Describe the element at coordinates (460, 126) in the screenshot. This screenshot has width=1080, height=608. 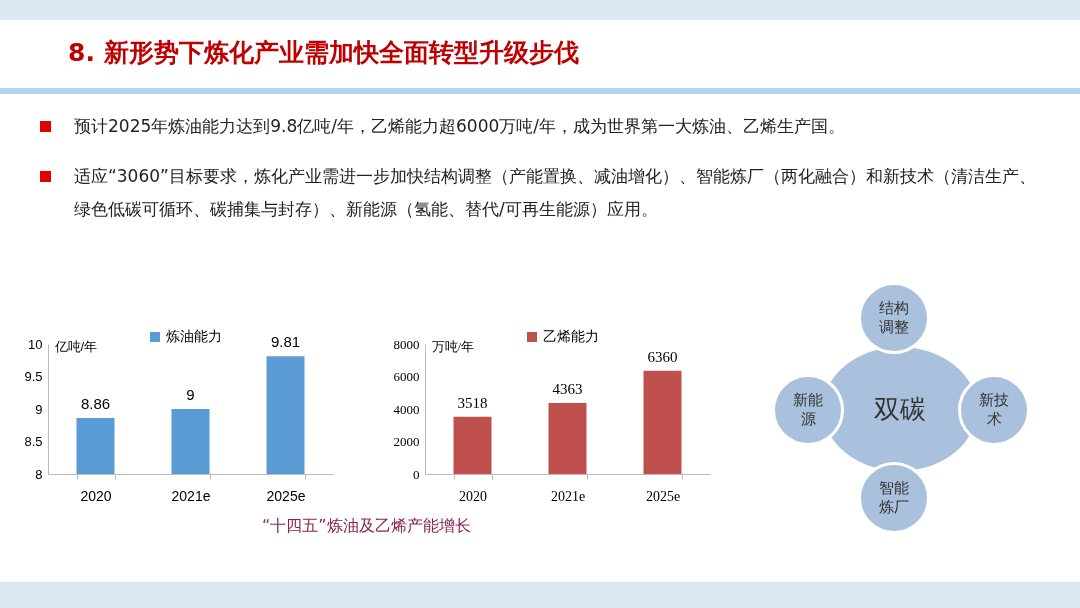
I see `text: 预计2025年炼油能力达到9.8亿吨/年，乙烯能力超6000万吨/年，成为世界第一大炼油、乙烯生产国。` at that location.